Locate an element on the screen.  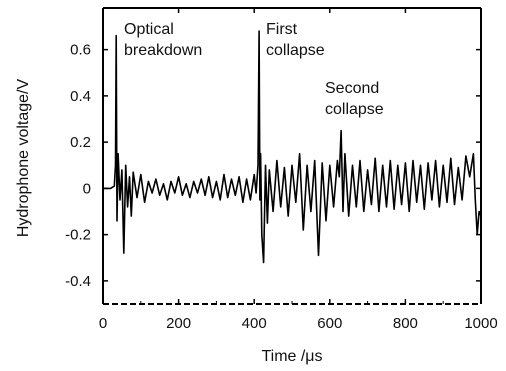
y-tick-label: 0.2 is located at coordinates (80, 142).